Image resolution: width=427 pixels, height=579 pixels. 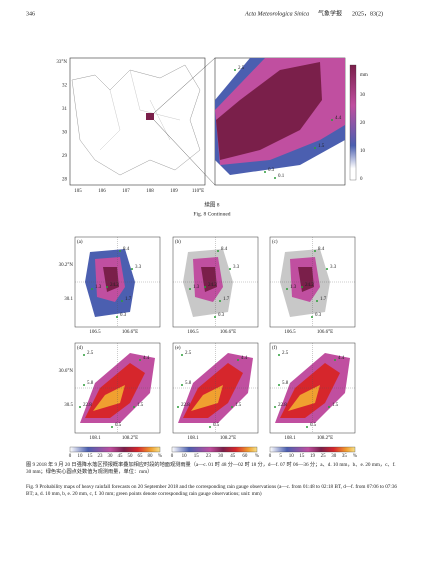 I want to click on lat-label: 29, so click(x=65, y=156).